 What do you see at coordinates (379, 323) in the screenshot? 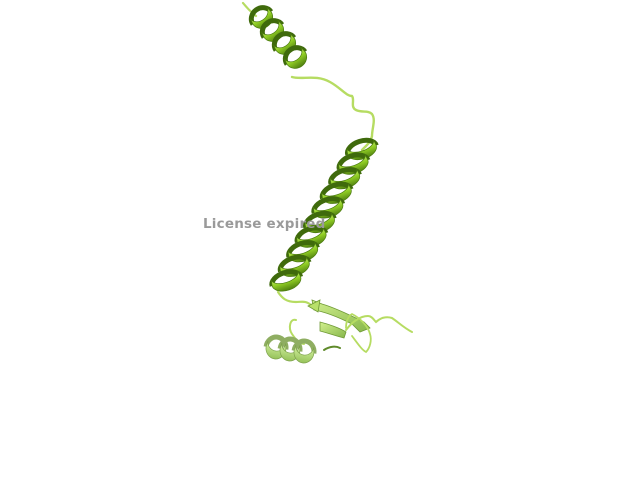
I see `domain-coil-b` at bounding box center [379, 323].